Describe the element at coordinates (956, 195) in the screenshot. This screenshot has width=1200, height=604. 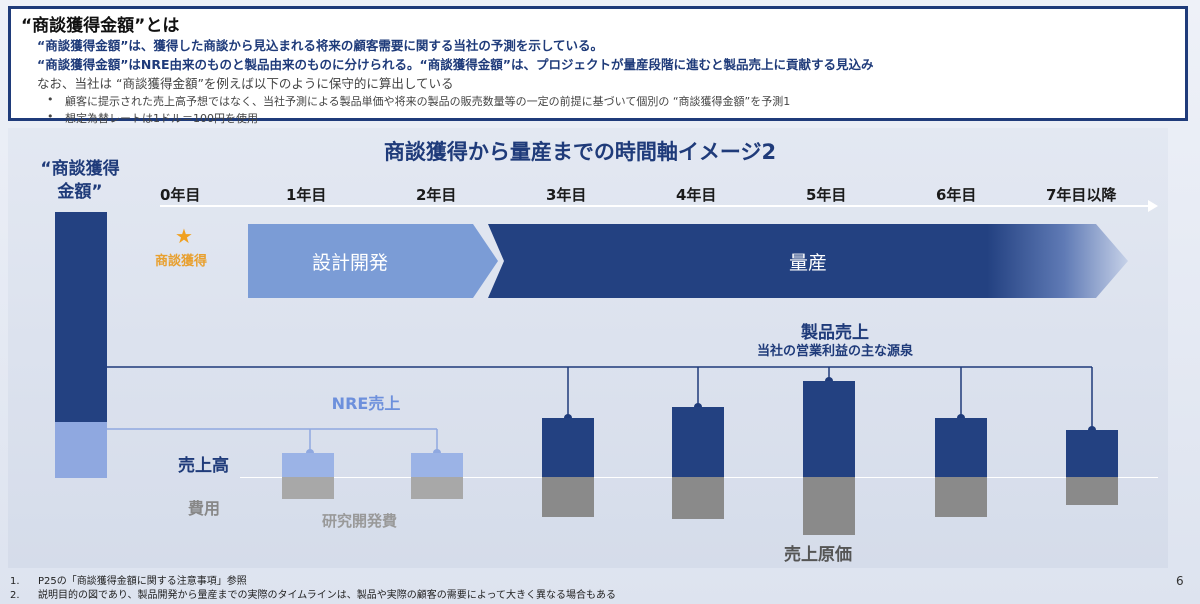
I see `year-label: 6年目` at that location.